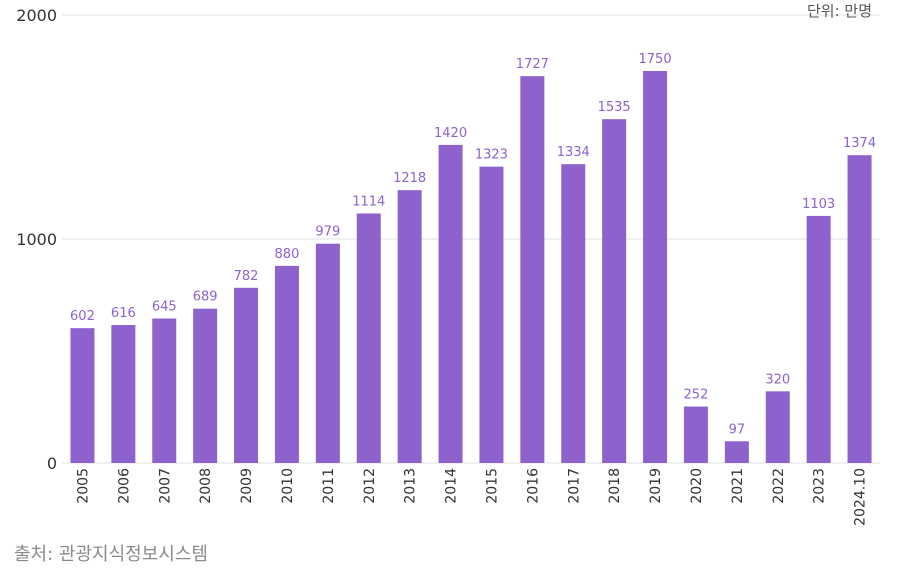  I want to click on y-tick-label: 2000, so click(36, 15).